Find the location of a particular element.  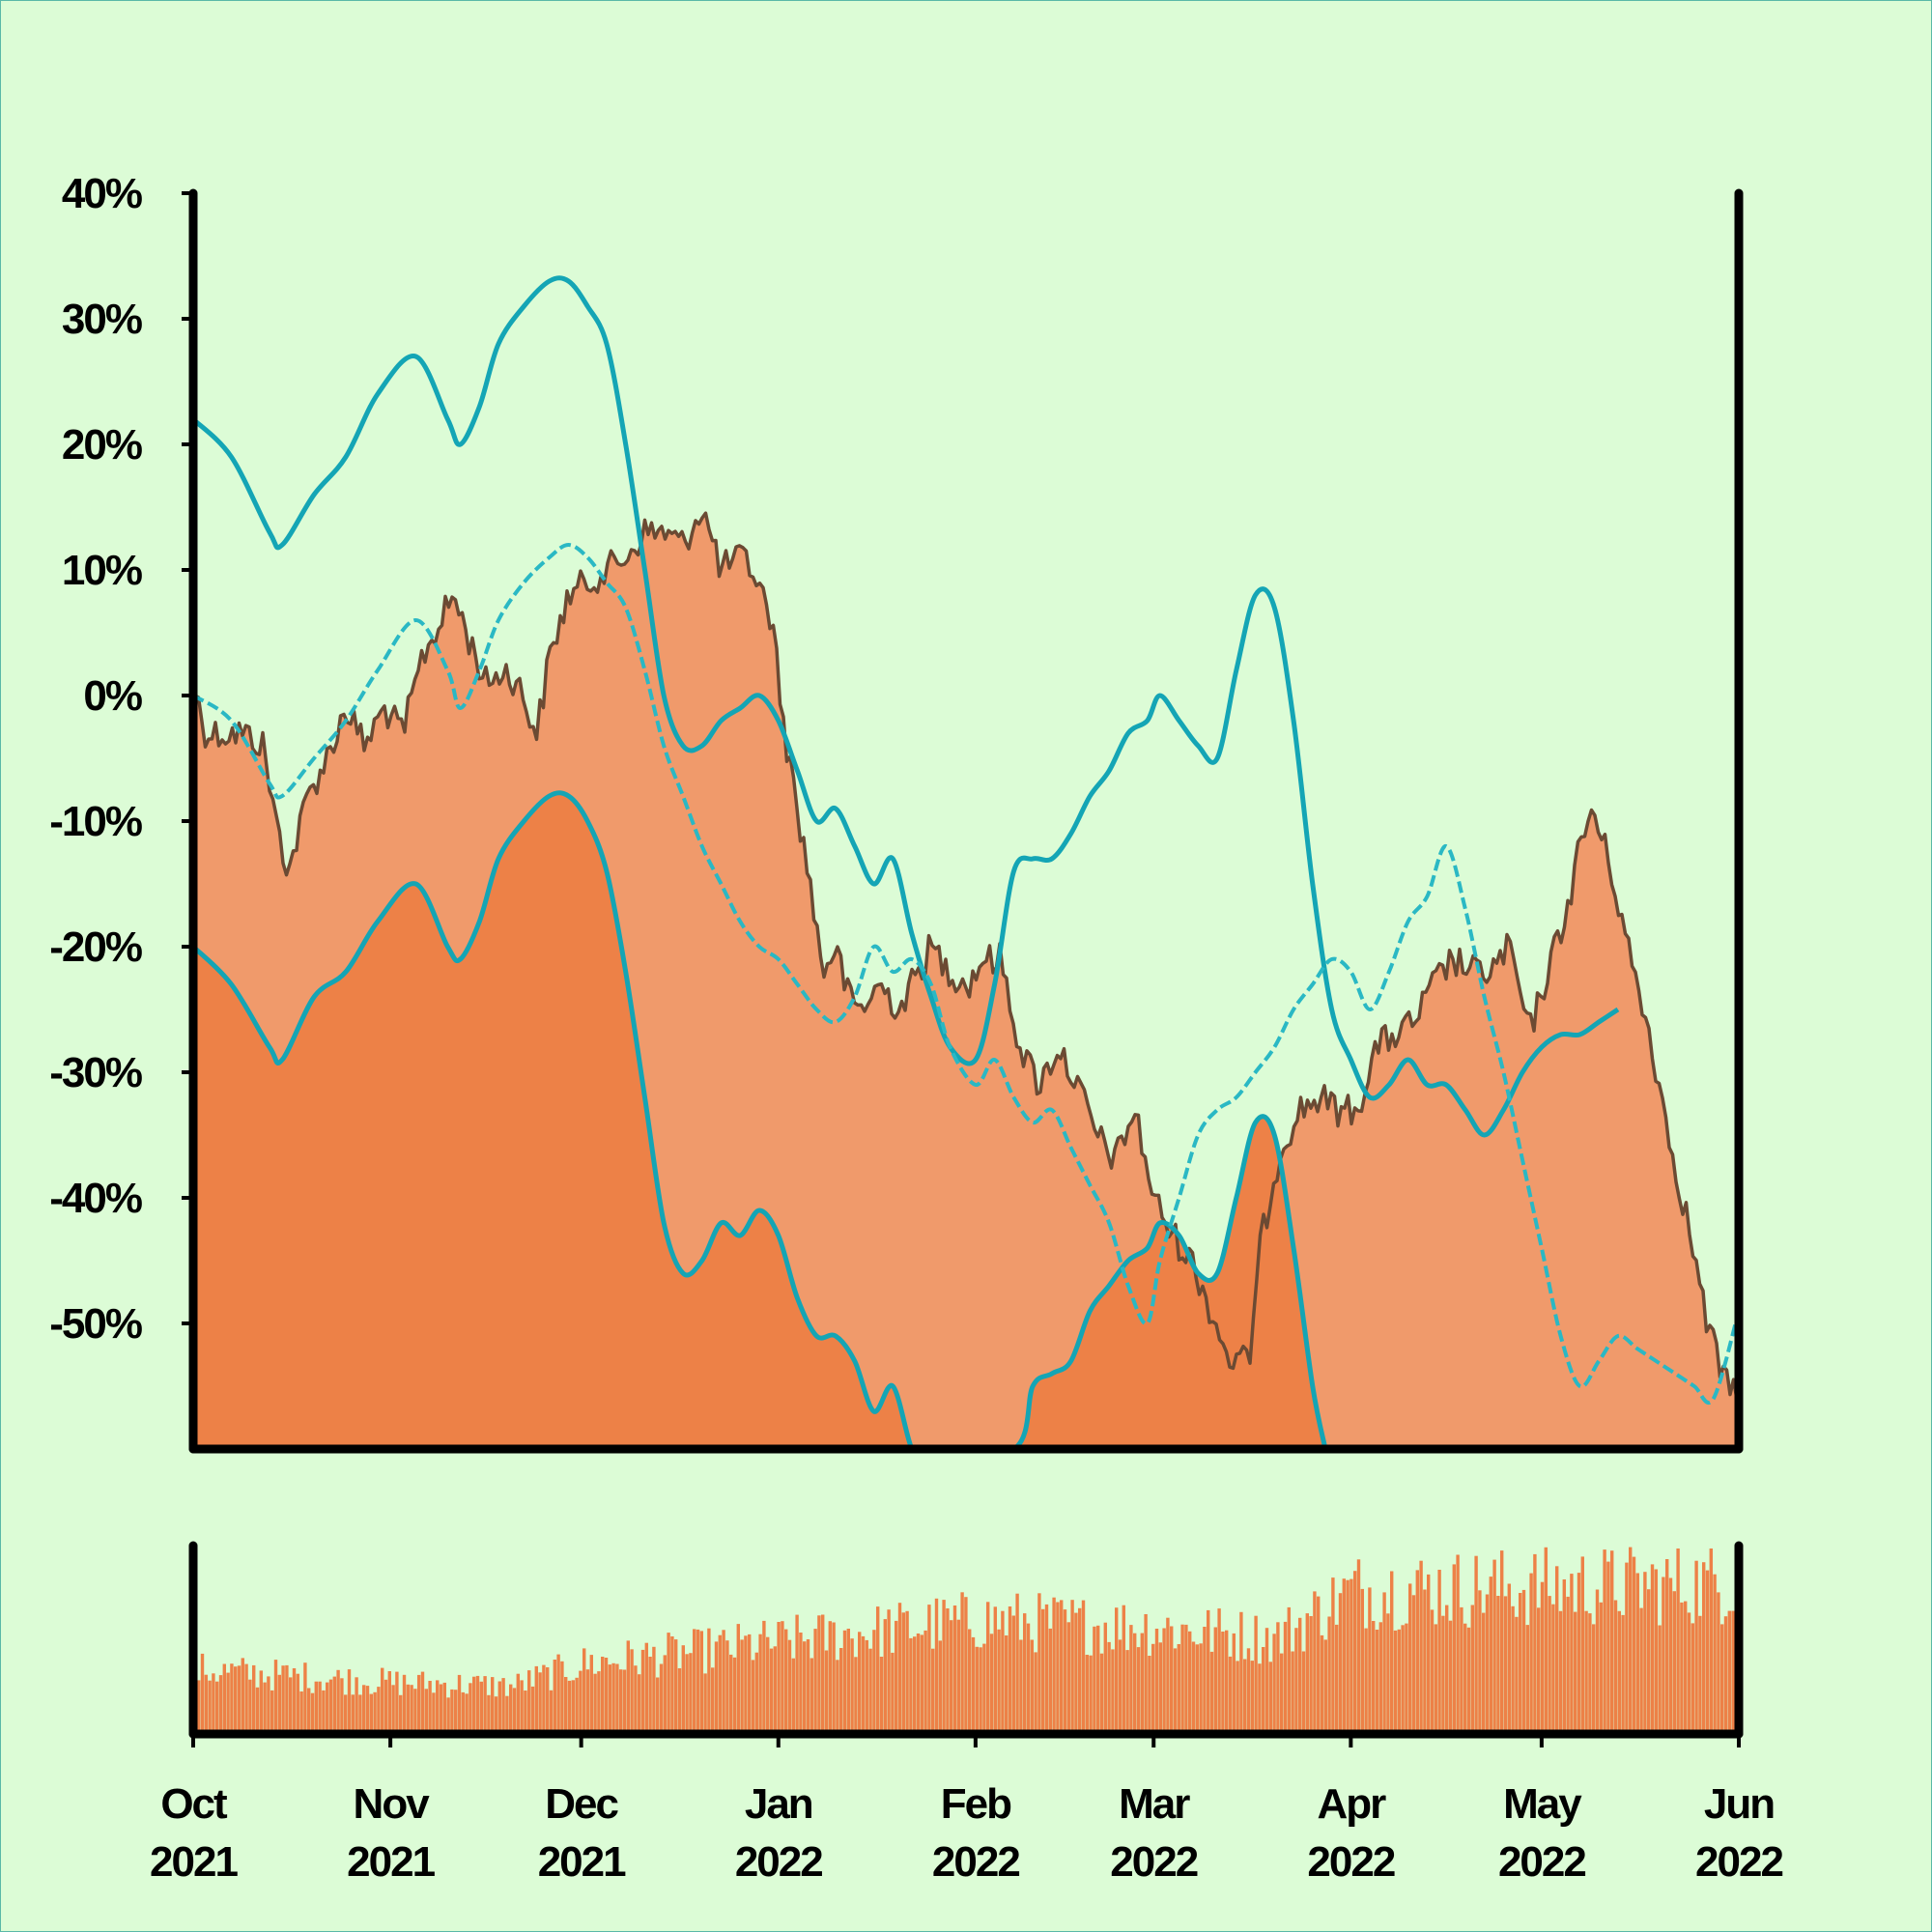

x-tick-month: Apr is located at coordinates (1351, 1804).